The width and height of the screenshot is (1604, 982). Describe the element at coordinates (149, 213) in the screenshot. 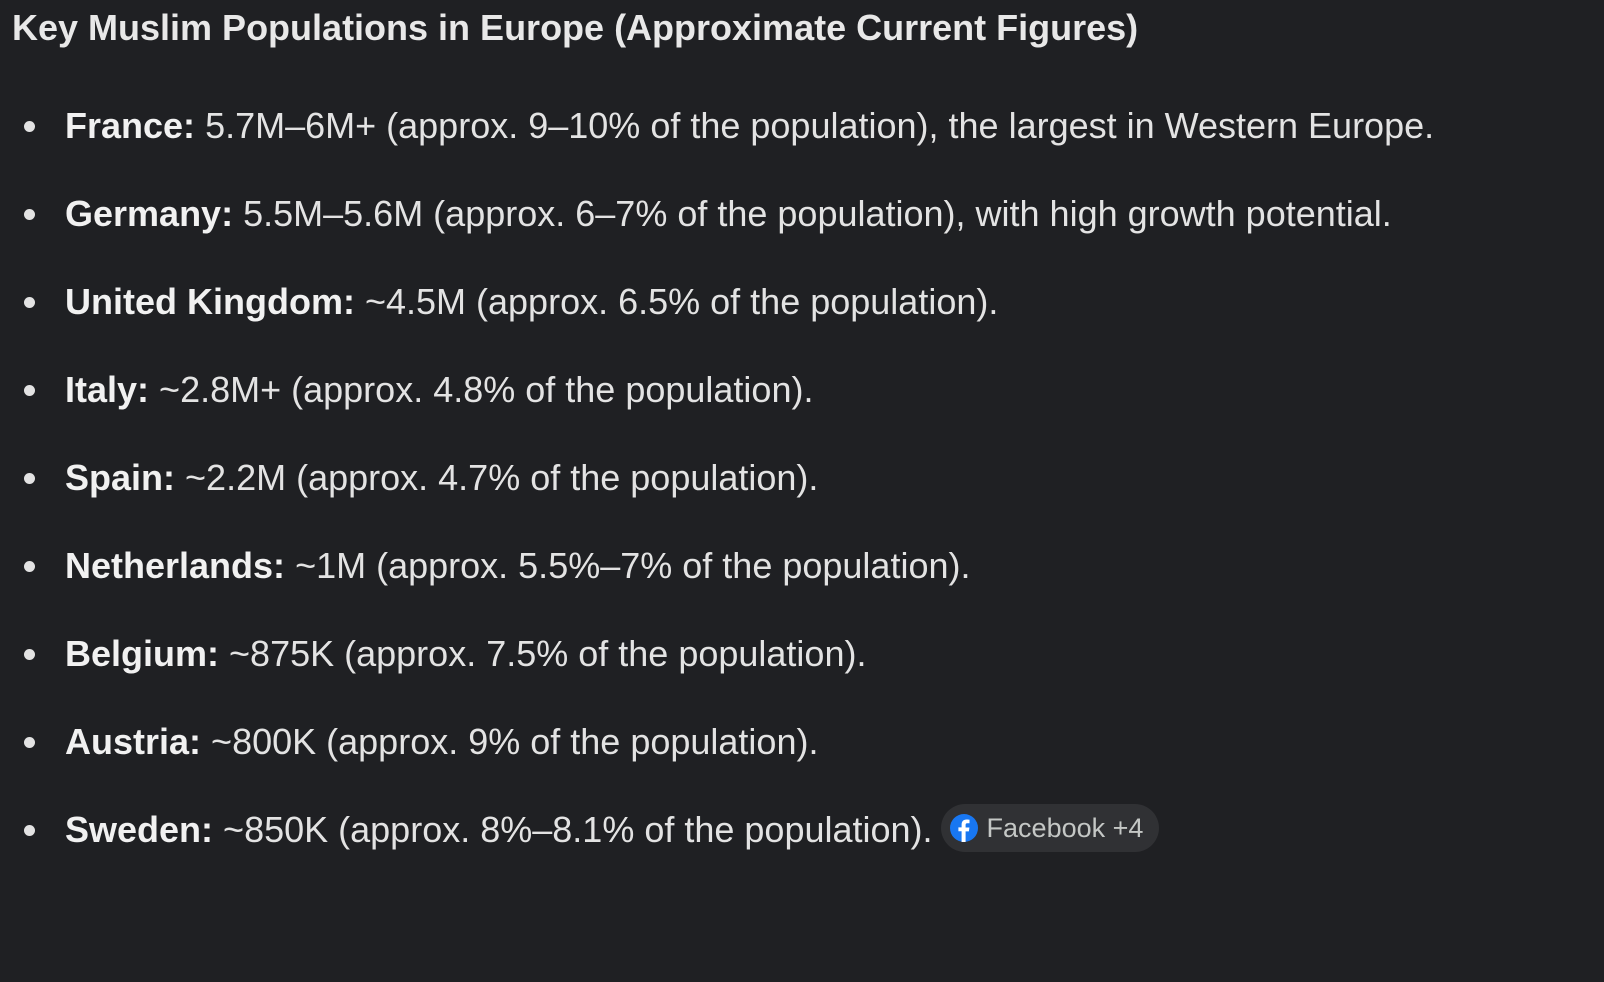

I see `item-label: Germany:` at that location.